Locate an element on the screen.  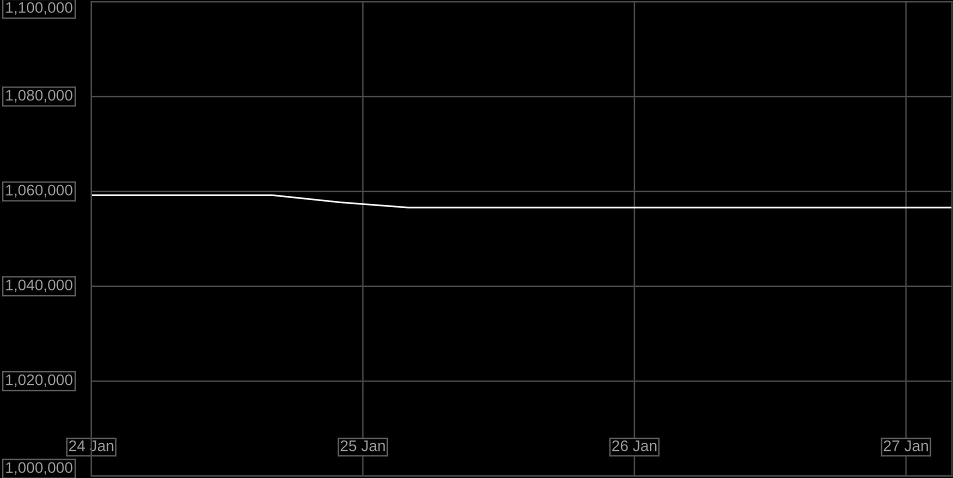
y-tick-label: 1,020,000 is located at coordinates (39, 381).